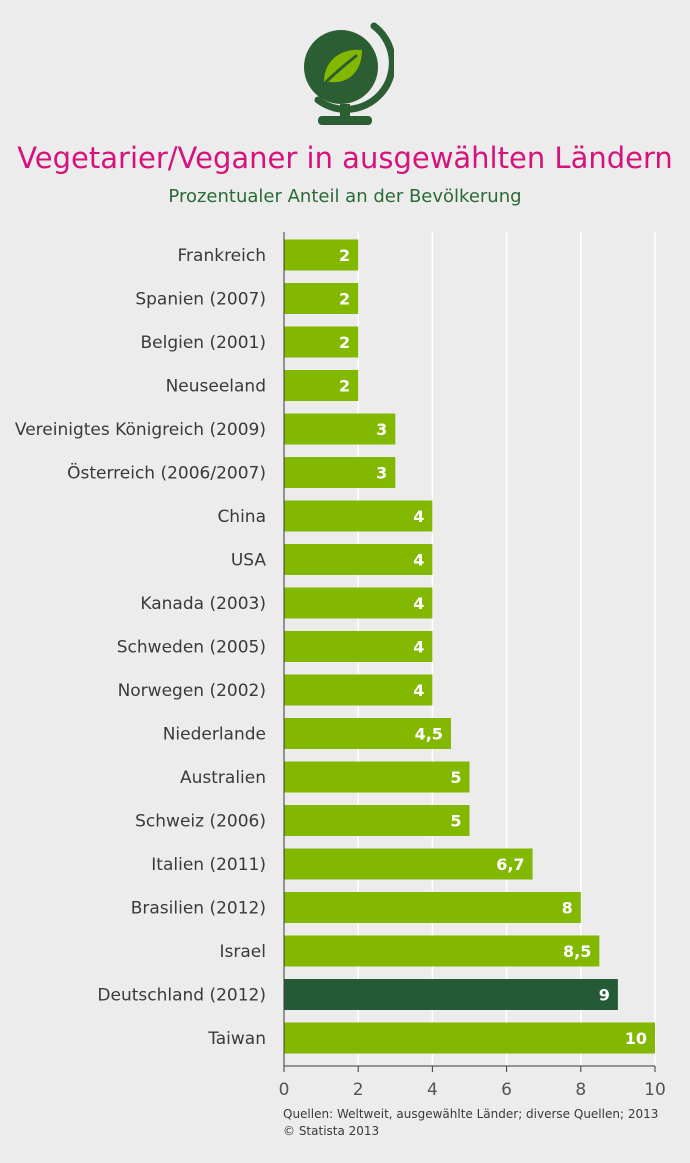 The image size is (690, 1163). Describe the element at coordinates (214, 735) in the screenshot. I see `category-label: Niederlande` at that location.